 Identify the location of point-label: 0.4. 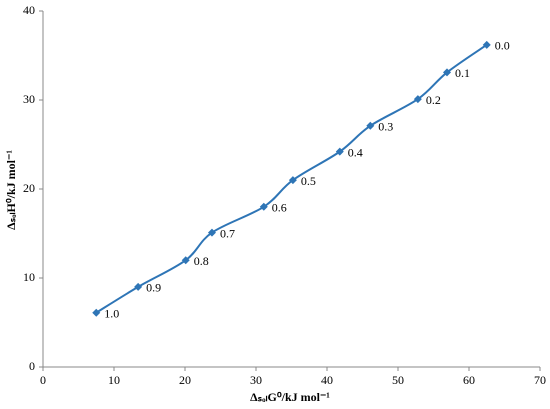
(355, 152).